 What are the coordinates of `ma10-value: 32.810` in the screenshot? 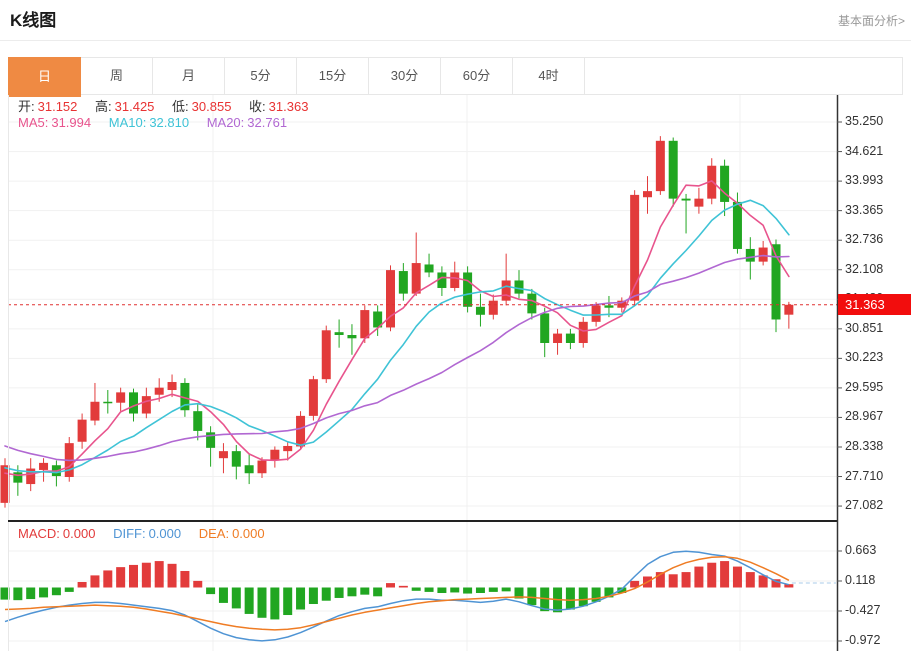 It's located at (169, 122).